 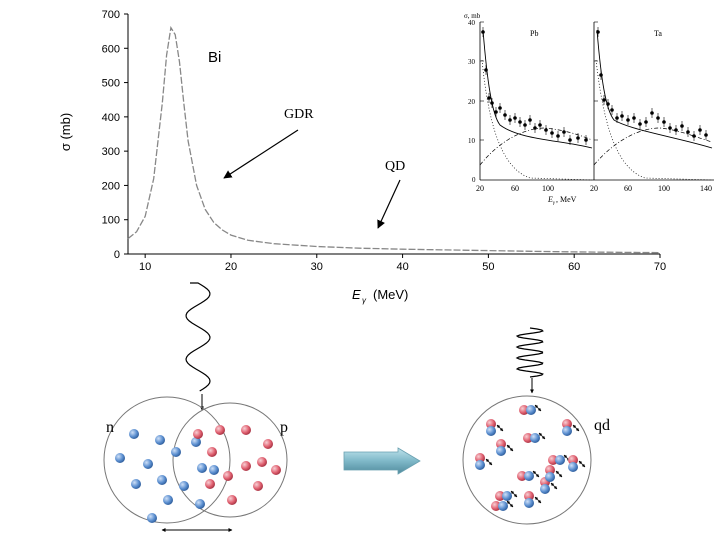 What do you see at coordinates (402, 267) in the screenshot?
I see `x-tick-label: 40` at bounding box center [402, 267].